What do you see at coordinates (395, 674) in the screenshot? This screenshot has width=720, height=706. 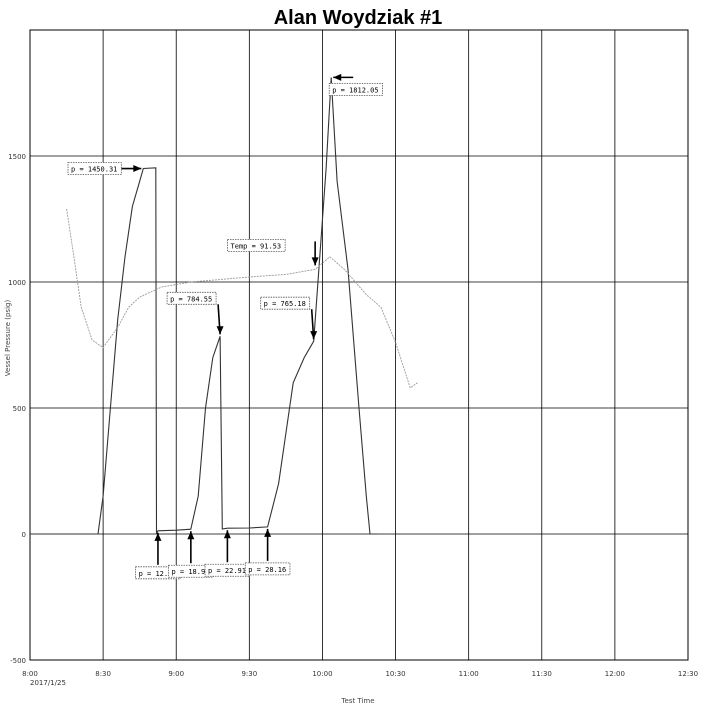 I see `x-tick-label: 10:30` at bounding box center [395, 674].